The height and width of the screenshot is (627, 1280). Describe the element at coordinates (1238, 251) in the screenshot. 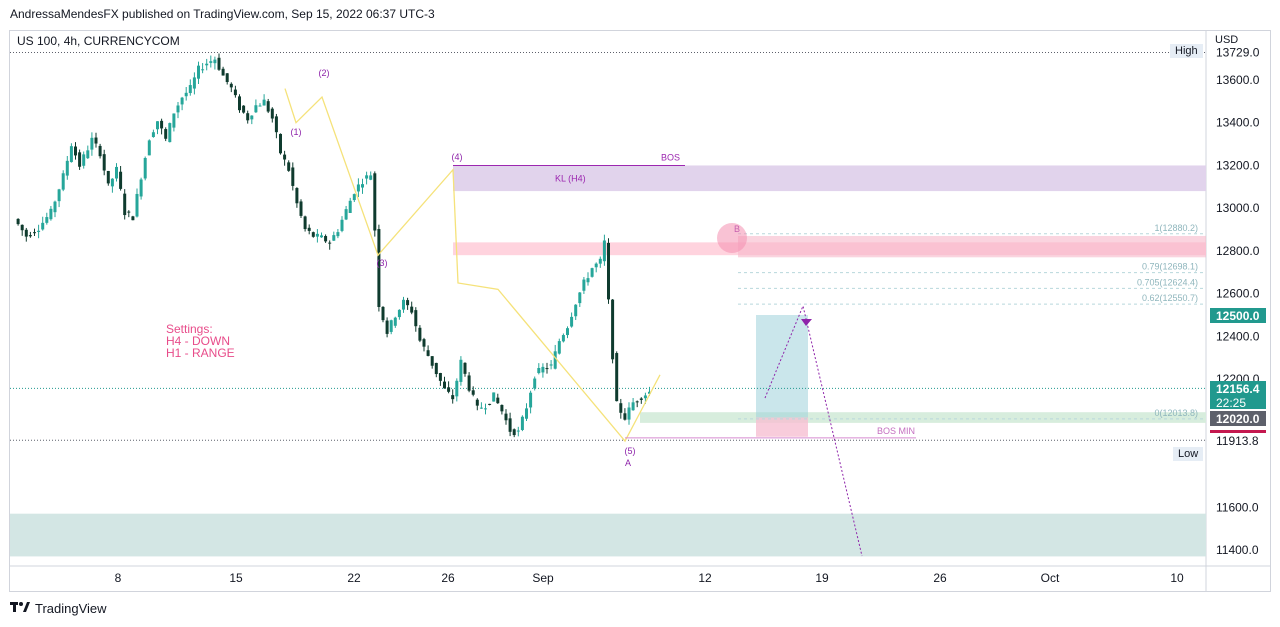

I see `y-tick-5: 12800.0` at that location.